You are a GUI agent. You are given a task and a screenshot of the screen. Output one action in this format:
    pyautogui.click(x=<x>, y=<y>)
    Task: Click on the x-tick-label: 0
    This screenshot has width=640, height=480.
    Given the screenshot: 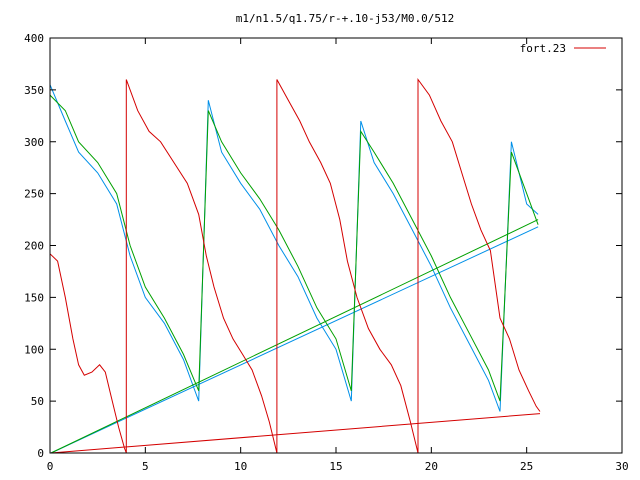 What is the action you would take?
    pyautogui.click(x=50, y=466)
    